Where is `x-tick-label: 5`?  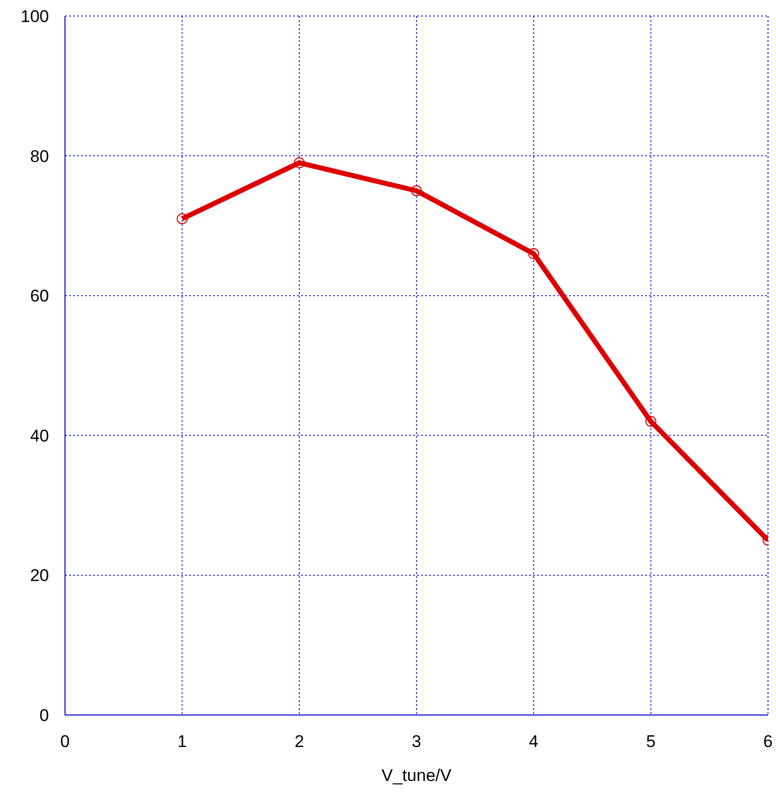
x-tick-label: 5 is located at coordinates (651, 742).